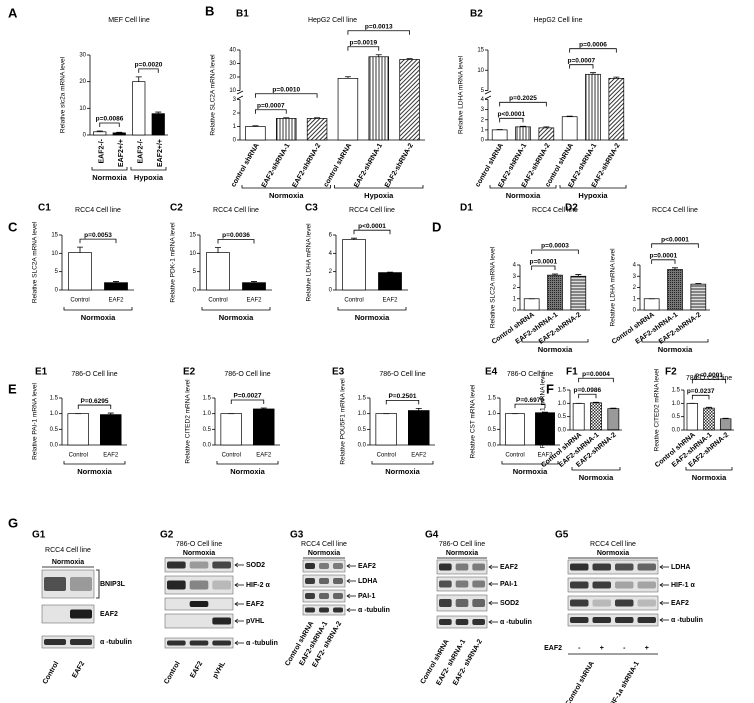 This screenshot has height=703, width=754. Describe the element at coordinates (255, 621) in the screenshot. I see `protein-label: pVHL` at that location.